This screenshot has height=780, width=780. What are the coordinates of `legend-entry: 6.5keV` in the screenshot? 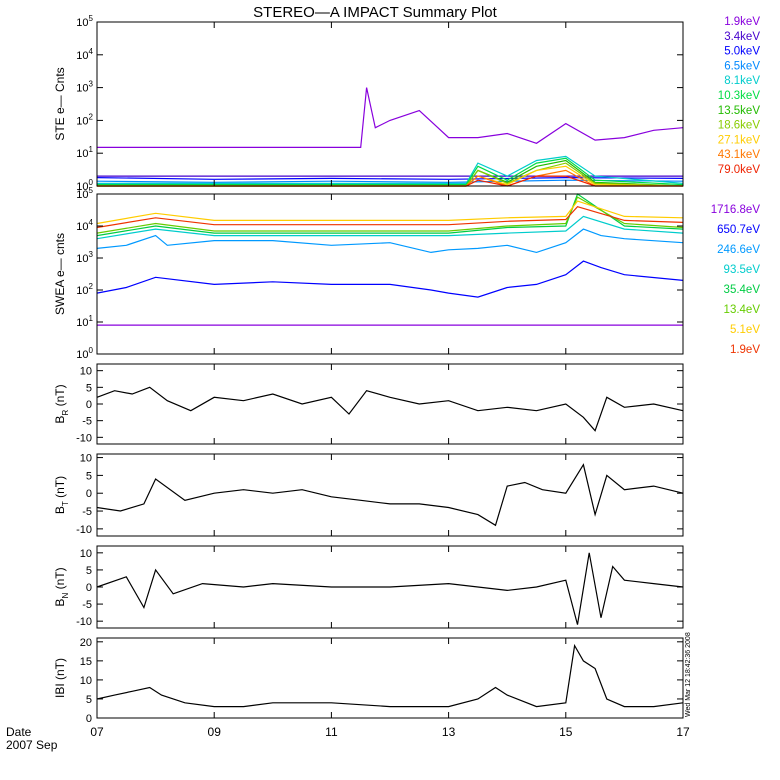 It's located at (742, 66).